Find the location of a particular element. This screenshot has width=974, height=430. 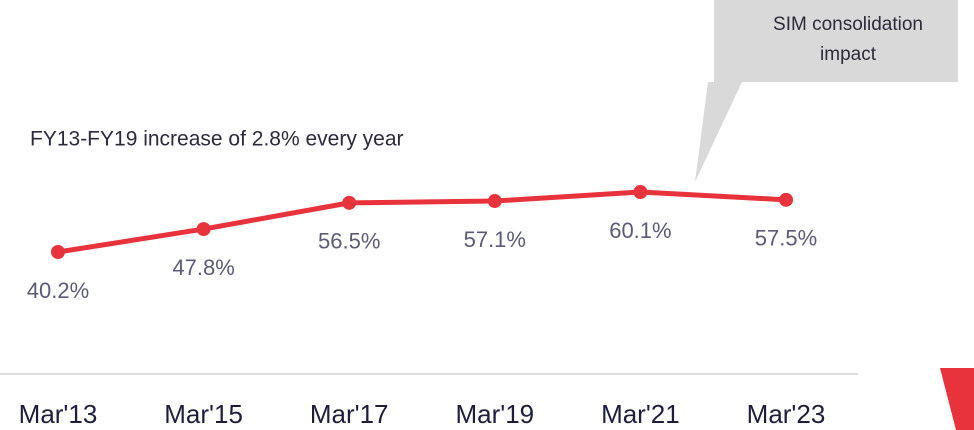

callout-text: impact is located at coordinates (848, 54).